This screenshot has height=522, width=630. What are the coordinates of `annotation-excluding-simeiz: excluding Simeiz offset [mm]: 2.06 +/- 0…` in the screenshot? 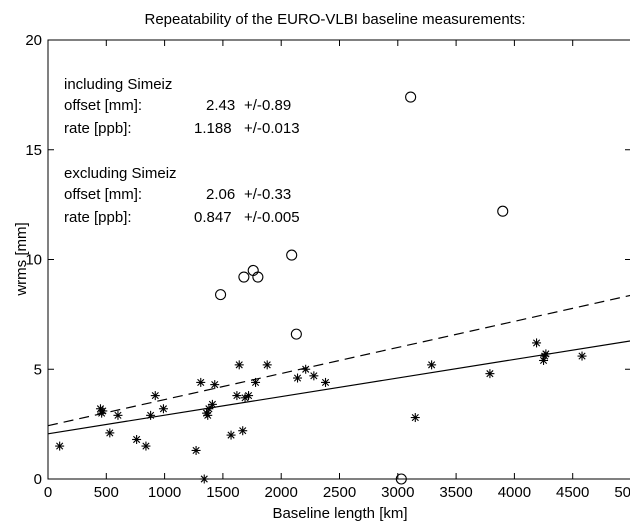 It's located at (182, 195).